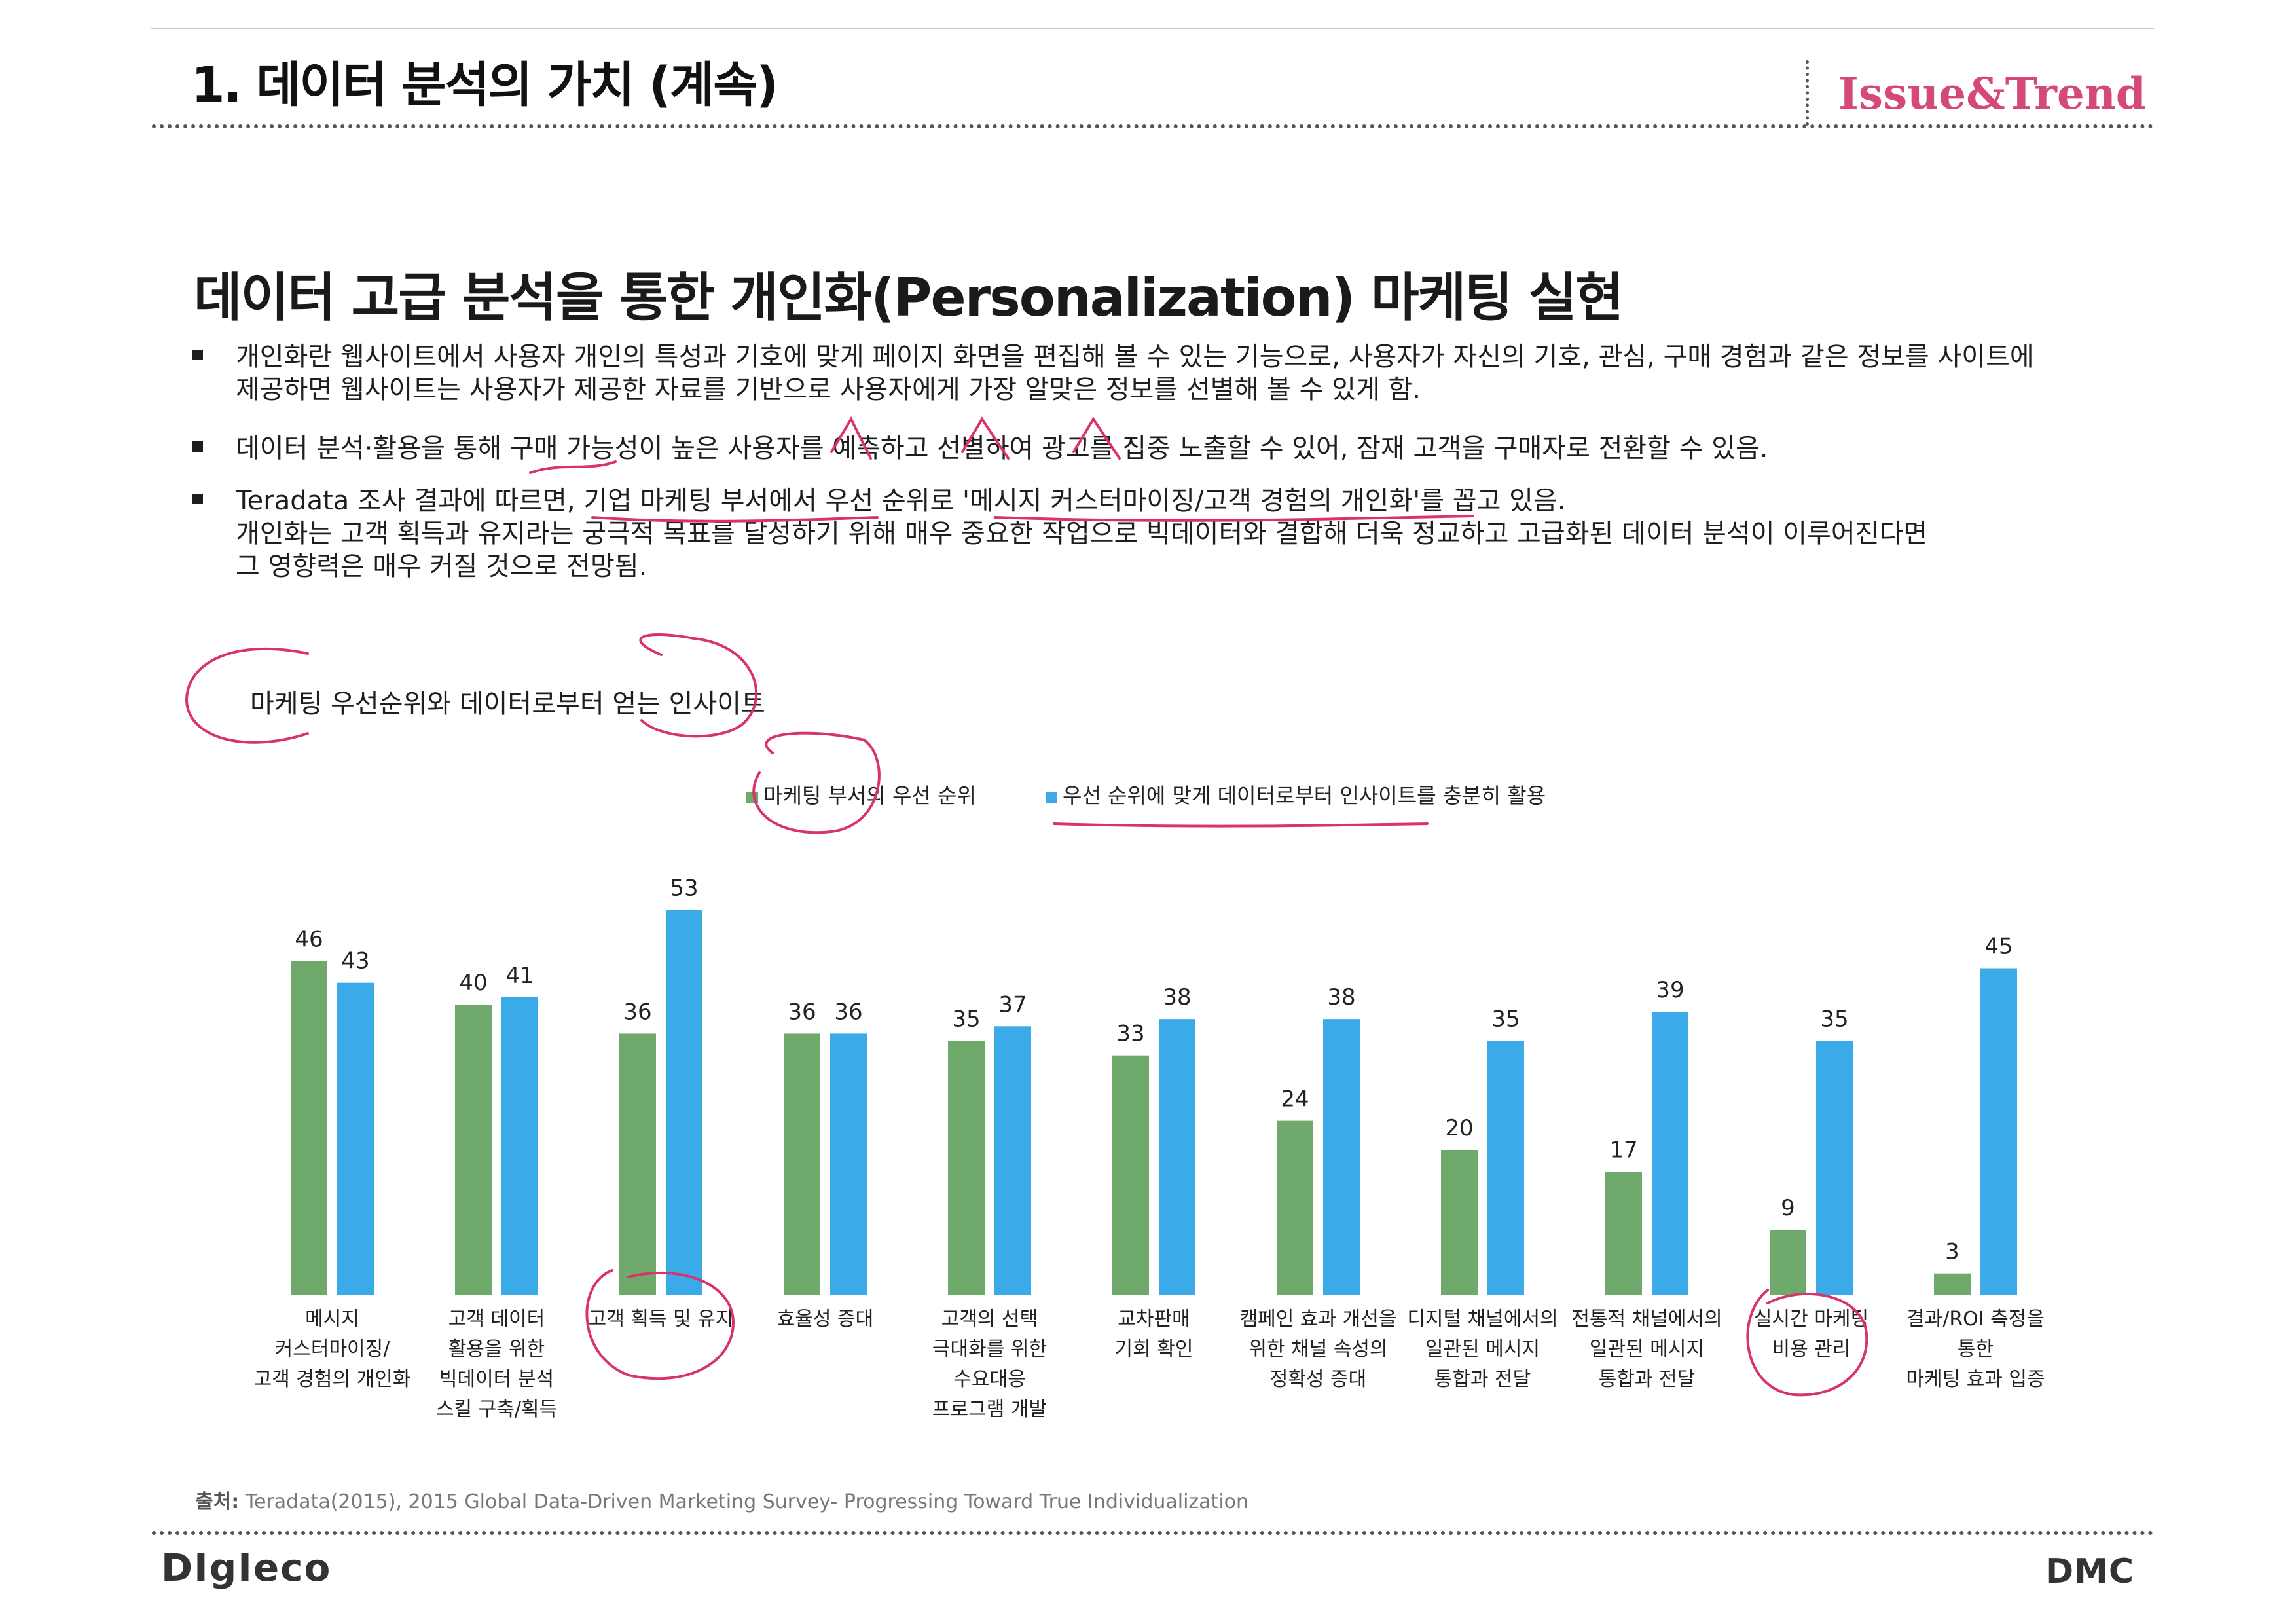 The image size is (2296, 1624). Describe the element at coordinates (989, 1379) in the screenshot. I see `x-tick-label: 수요대응` at that location.